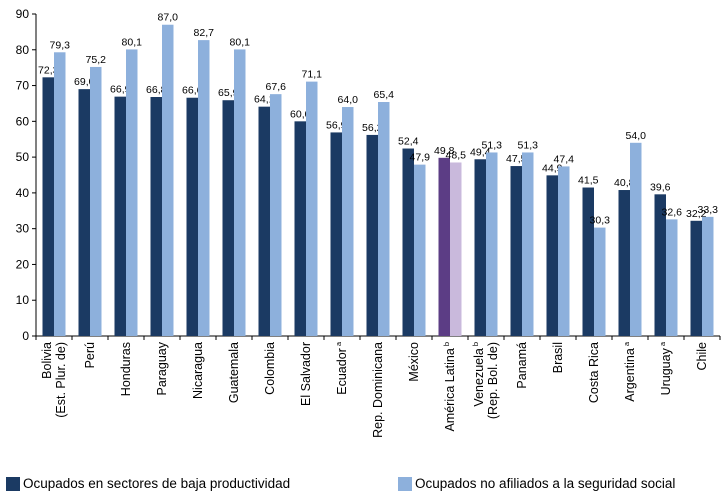  Describe the element at coordinates (162, 368) in the screenshot. I see `category-label: Paraguay` at that location.